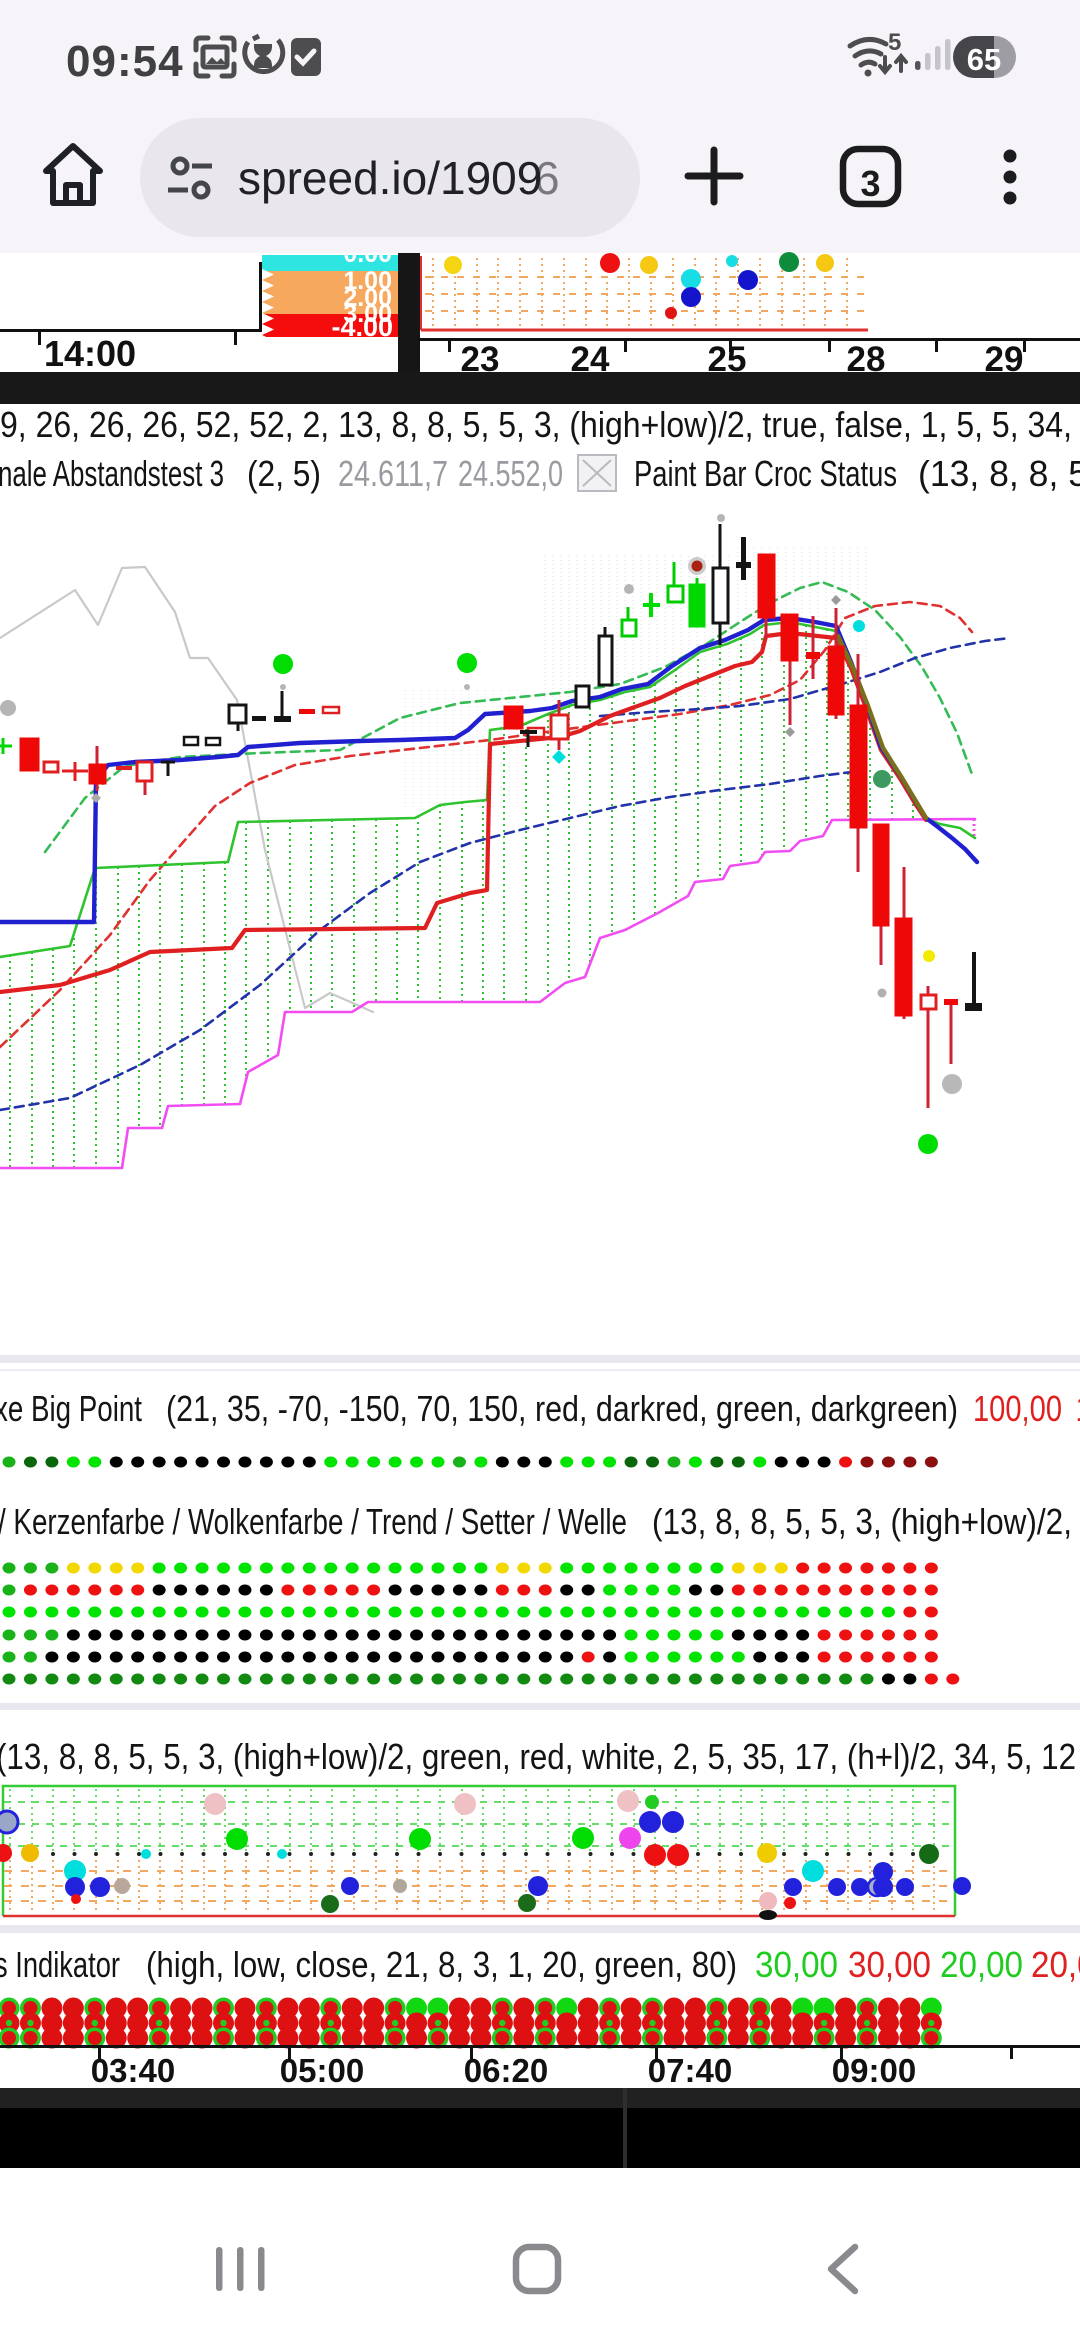 The width and height of the screenshot is (1080, 2345). Describe the element at coordinates (984, 59) in the screenshot. I see `svg-text: 65` at that location.